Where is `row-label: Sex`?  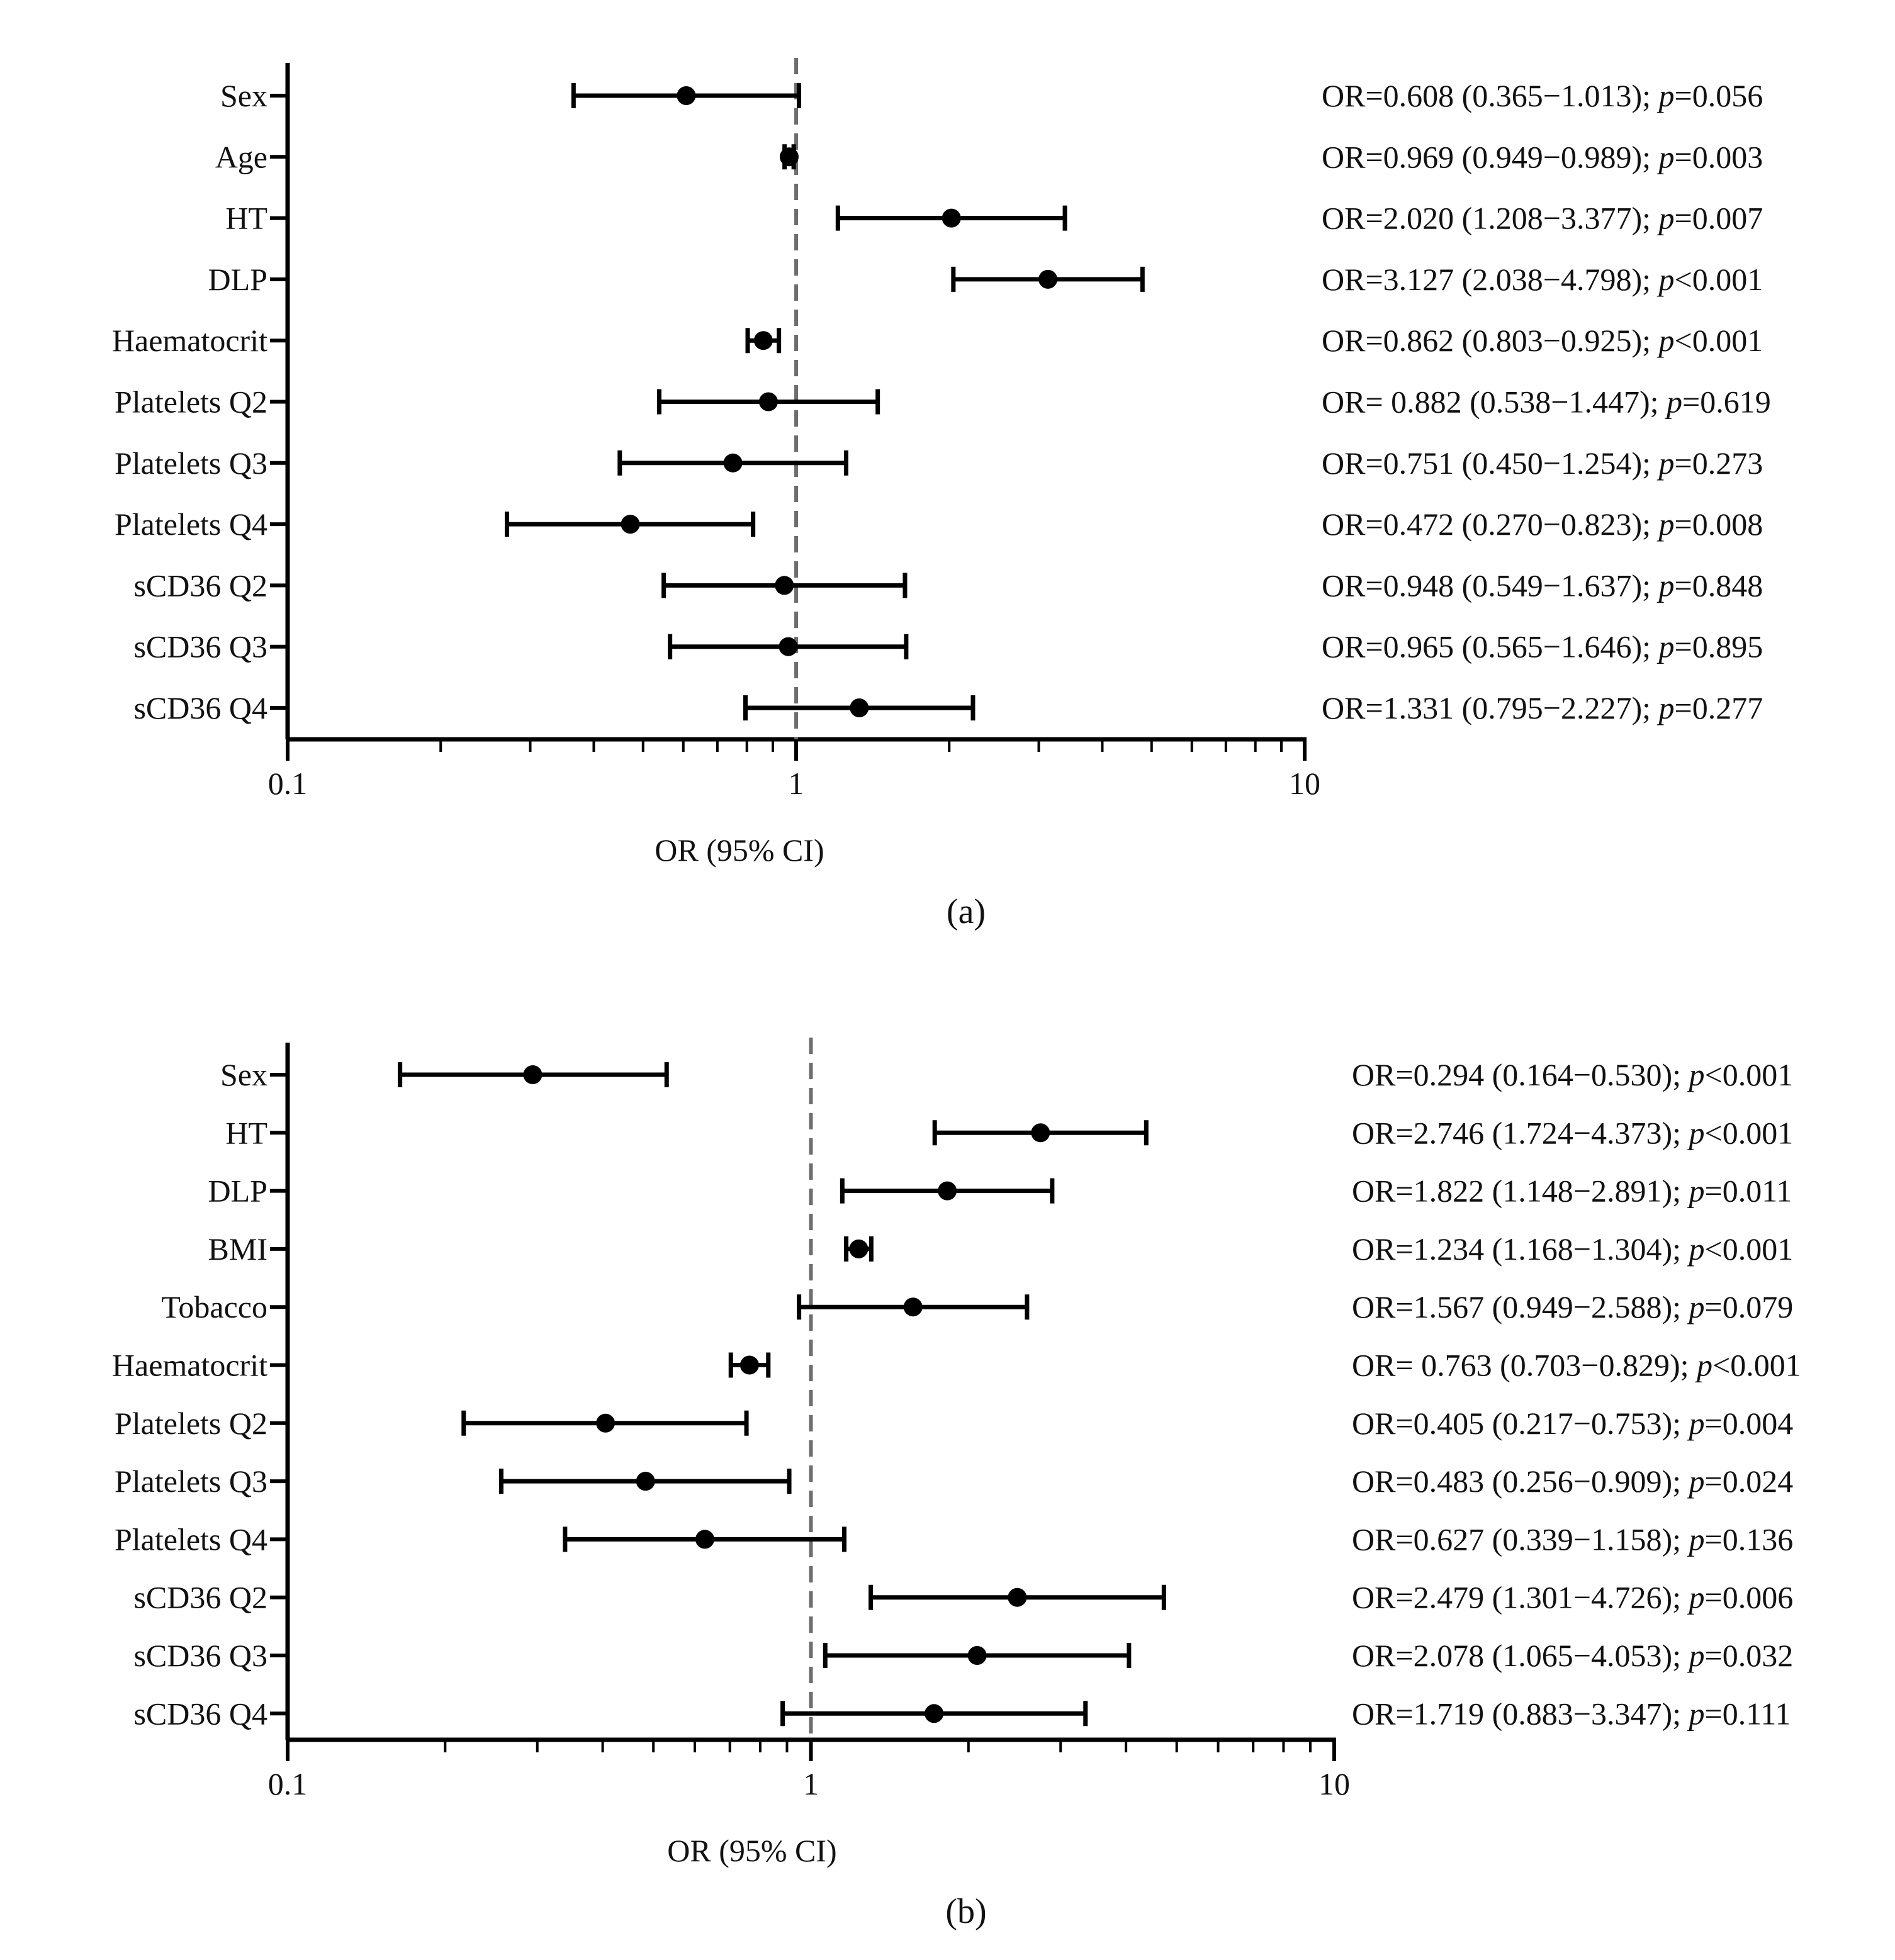 row-label: Sex is located at coordinates (244, 1074).